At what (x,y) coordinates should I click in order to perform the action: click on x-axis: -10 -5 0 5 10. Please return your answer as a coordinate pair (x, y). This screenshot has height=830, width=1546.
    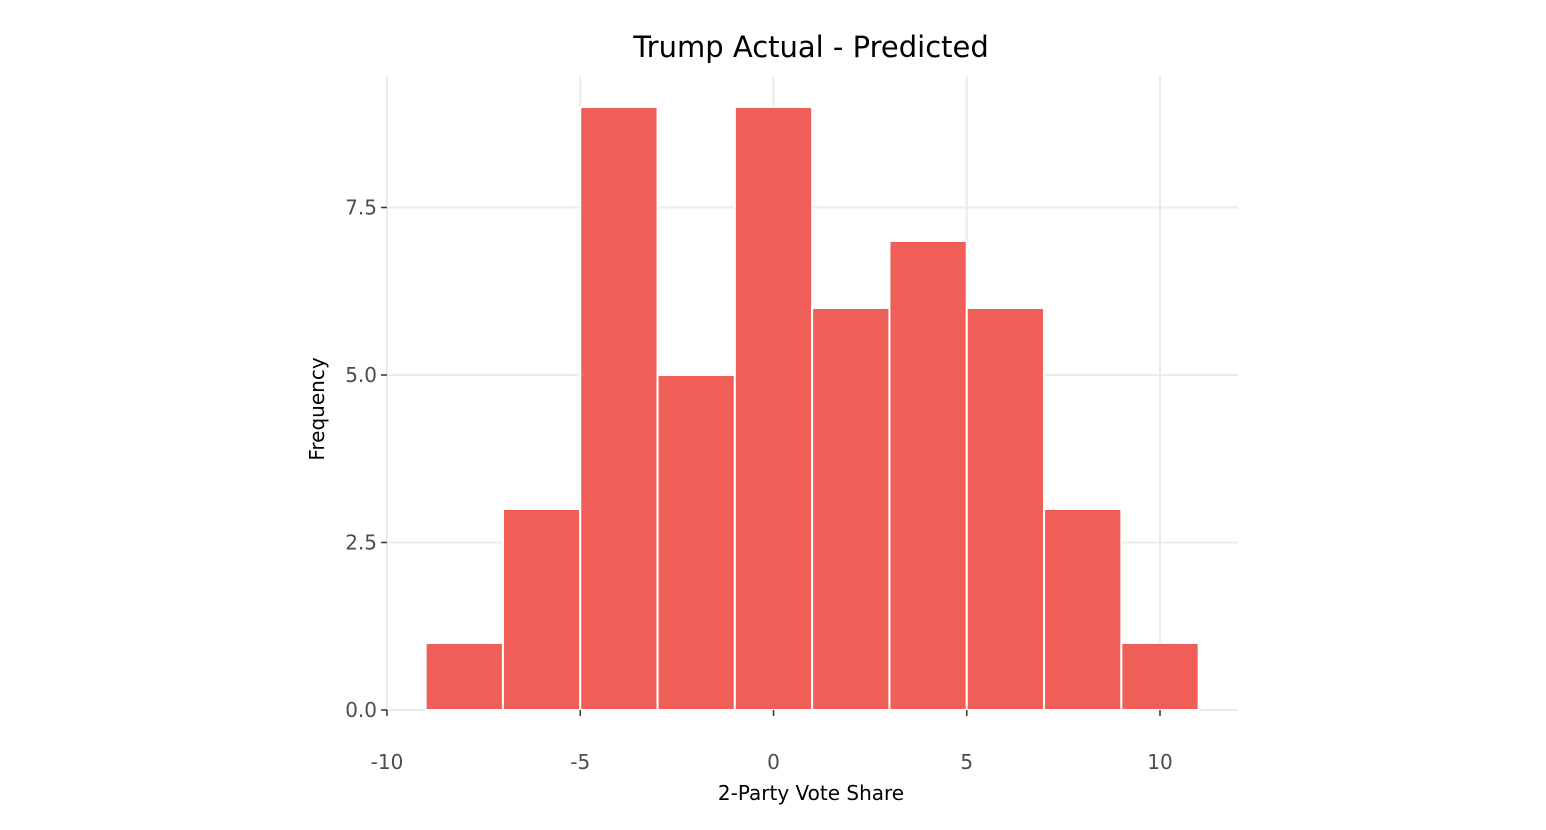
    Looking at the image, I should click on (772, 742).